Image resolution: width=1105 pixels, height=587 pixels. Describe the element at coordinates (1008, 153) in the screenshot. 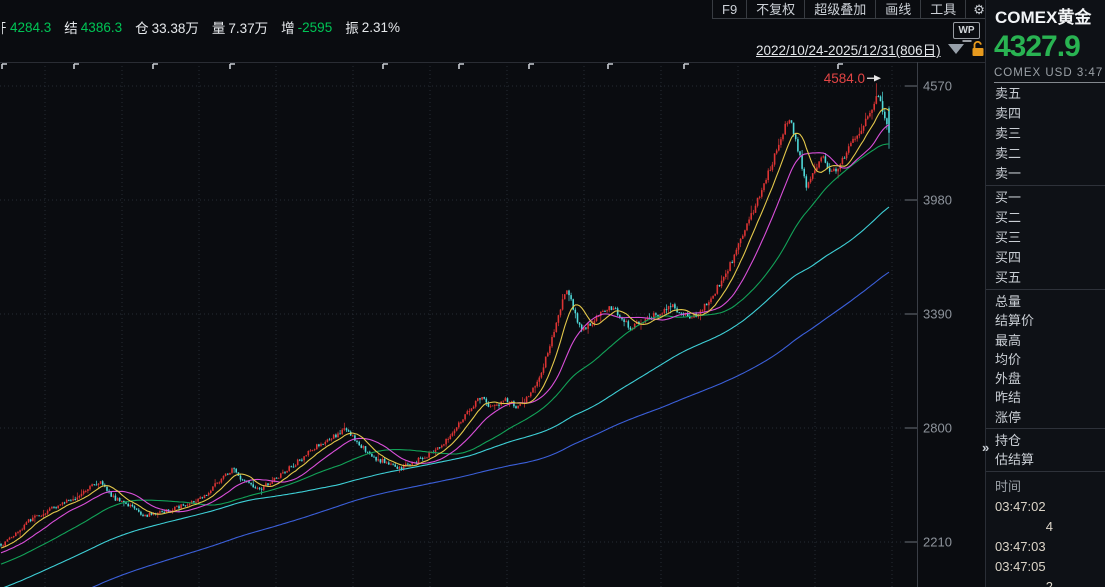

I see `ask-2-row: 卖二` at that location.